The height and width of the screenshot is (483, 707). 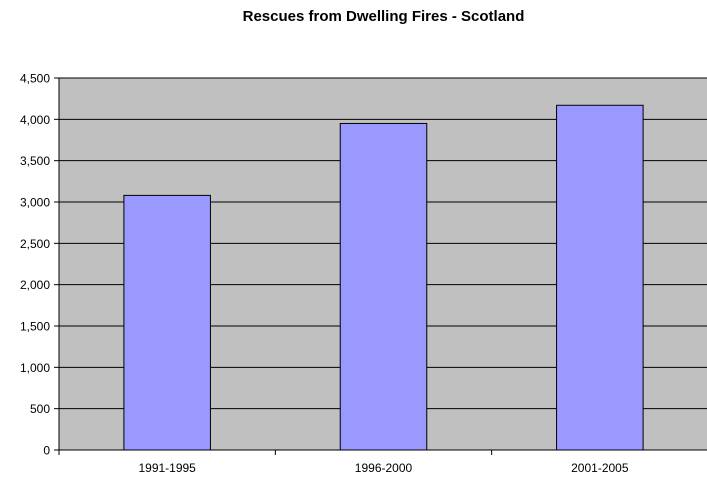 What do you see at coordinates (600, 468) in the screenshot?
I see `x-tick-label: 2001-2005` at bounding box center [600, 468].